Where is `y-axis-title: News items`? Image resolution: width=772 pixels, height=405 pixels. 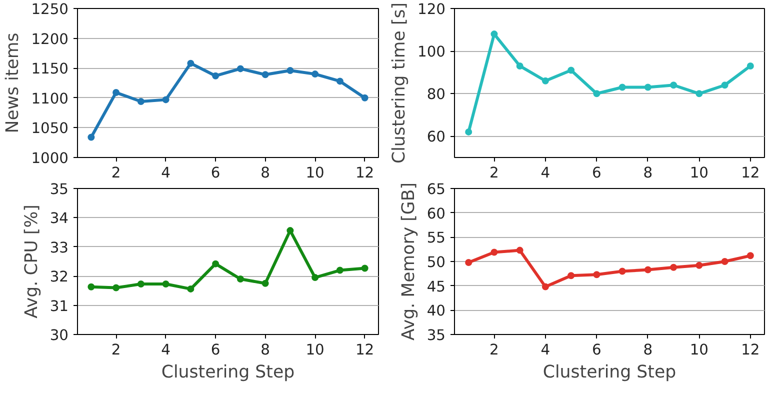 y-axis-title: News items is located at coordinates (13, 83).